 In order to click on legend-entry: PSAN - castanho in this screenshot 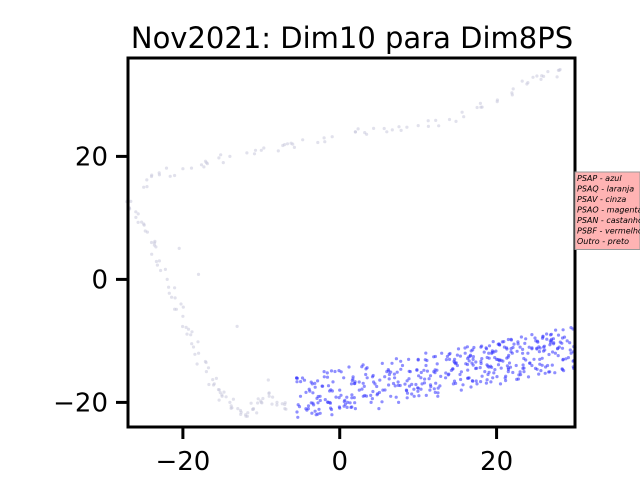, I will do `click(608, 220)`.